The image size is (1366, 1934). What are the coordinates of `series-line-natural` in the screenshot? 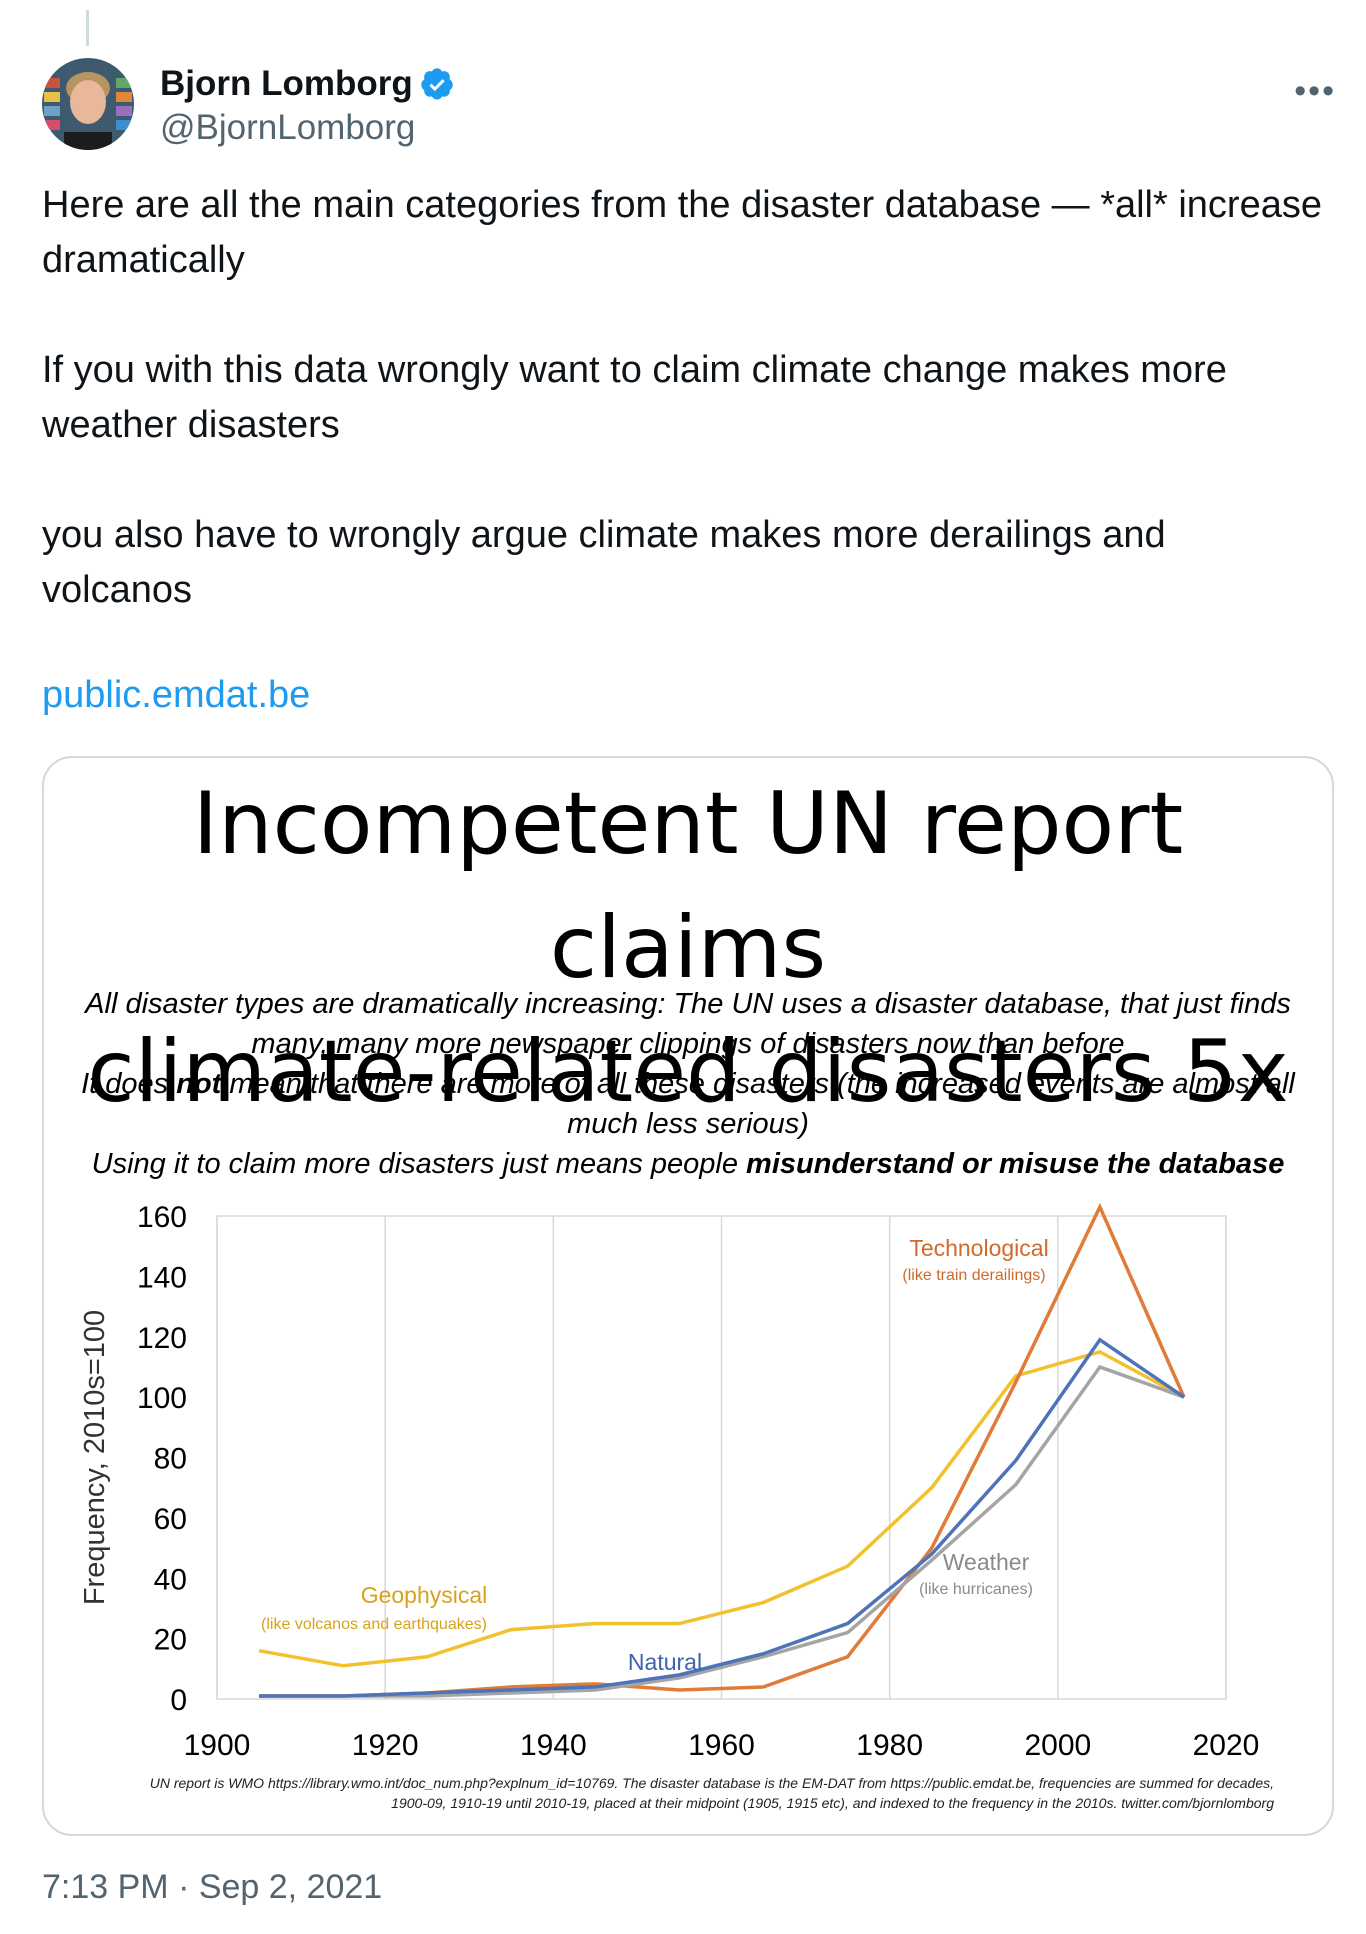 It's located at (722, 1517).